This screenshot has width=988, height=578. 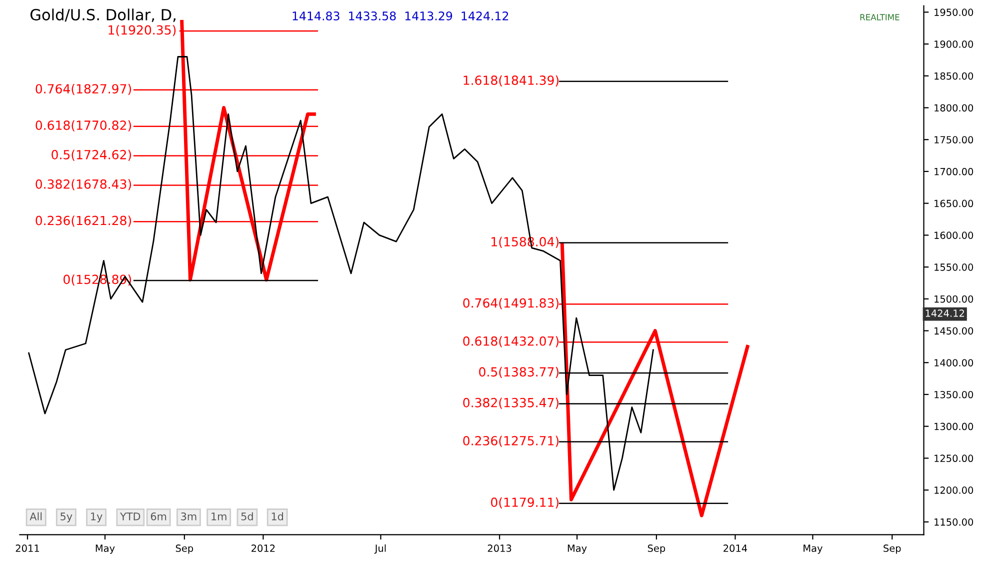 I want to click on x-tick-label: Jul, so click(x=380, y=549).